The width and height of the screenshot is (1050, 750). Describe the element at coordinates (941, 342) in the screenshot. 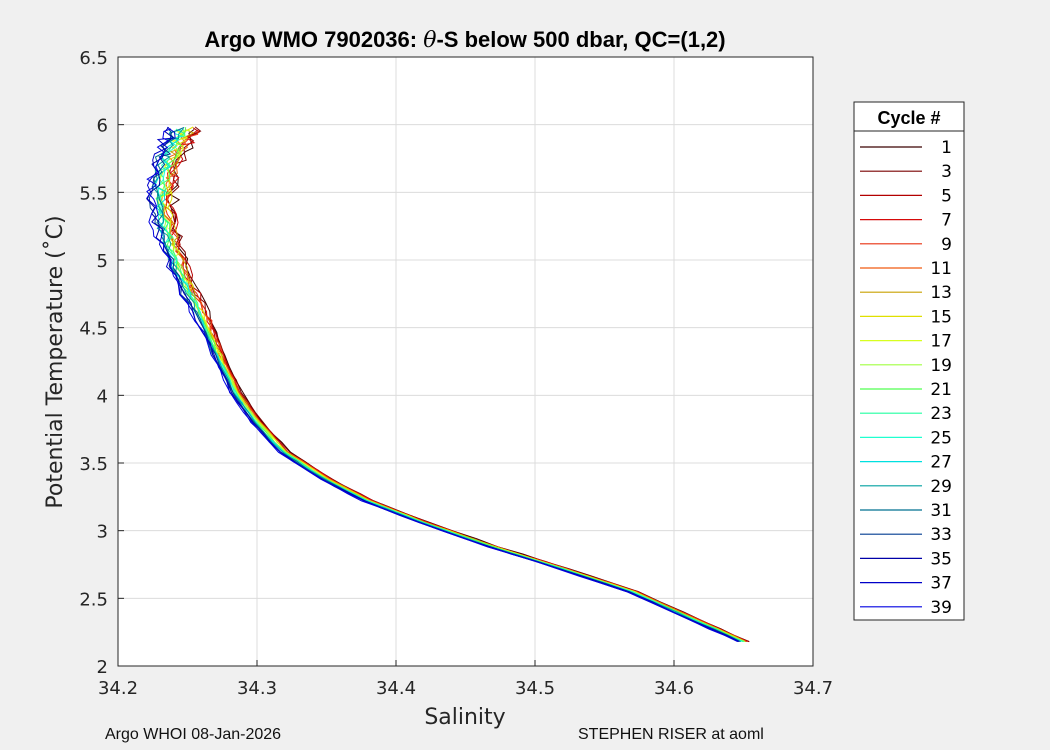

I see `legend-label: 17` at that location.